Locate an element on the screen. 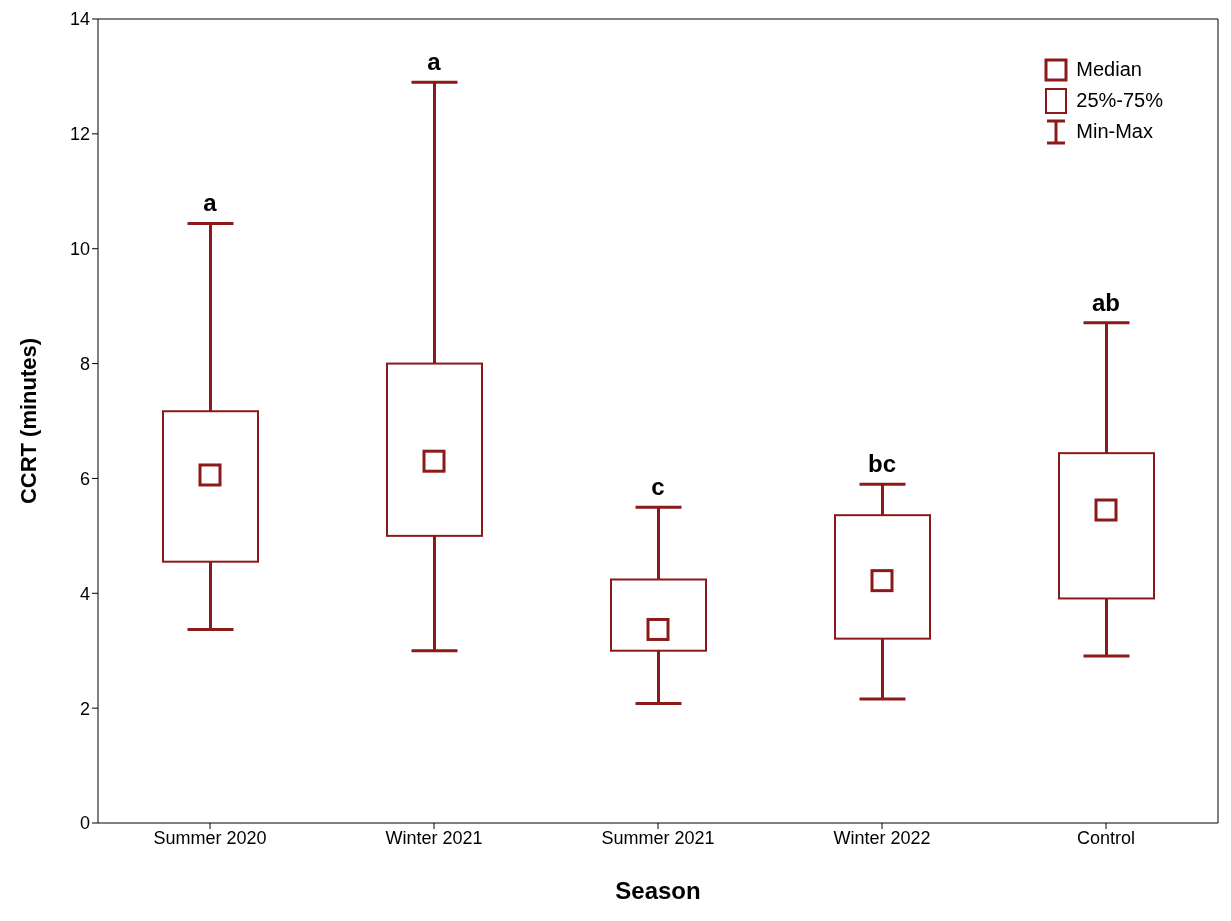 This screenshot has width=1231, height=921. x-tick-label: Winter 2022 is located at coordinates (882, 837).